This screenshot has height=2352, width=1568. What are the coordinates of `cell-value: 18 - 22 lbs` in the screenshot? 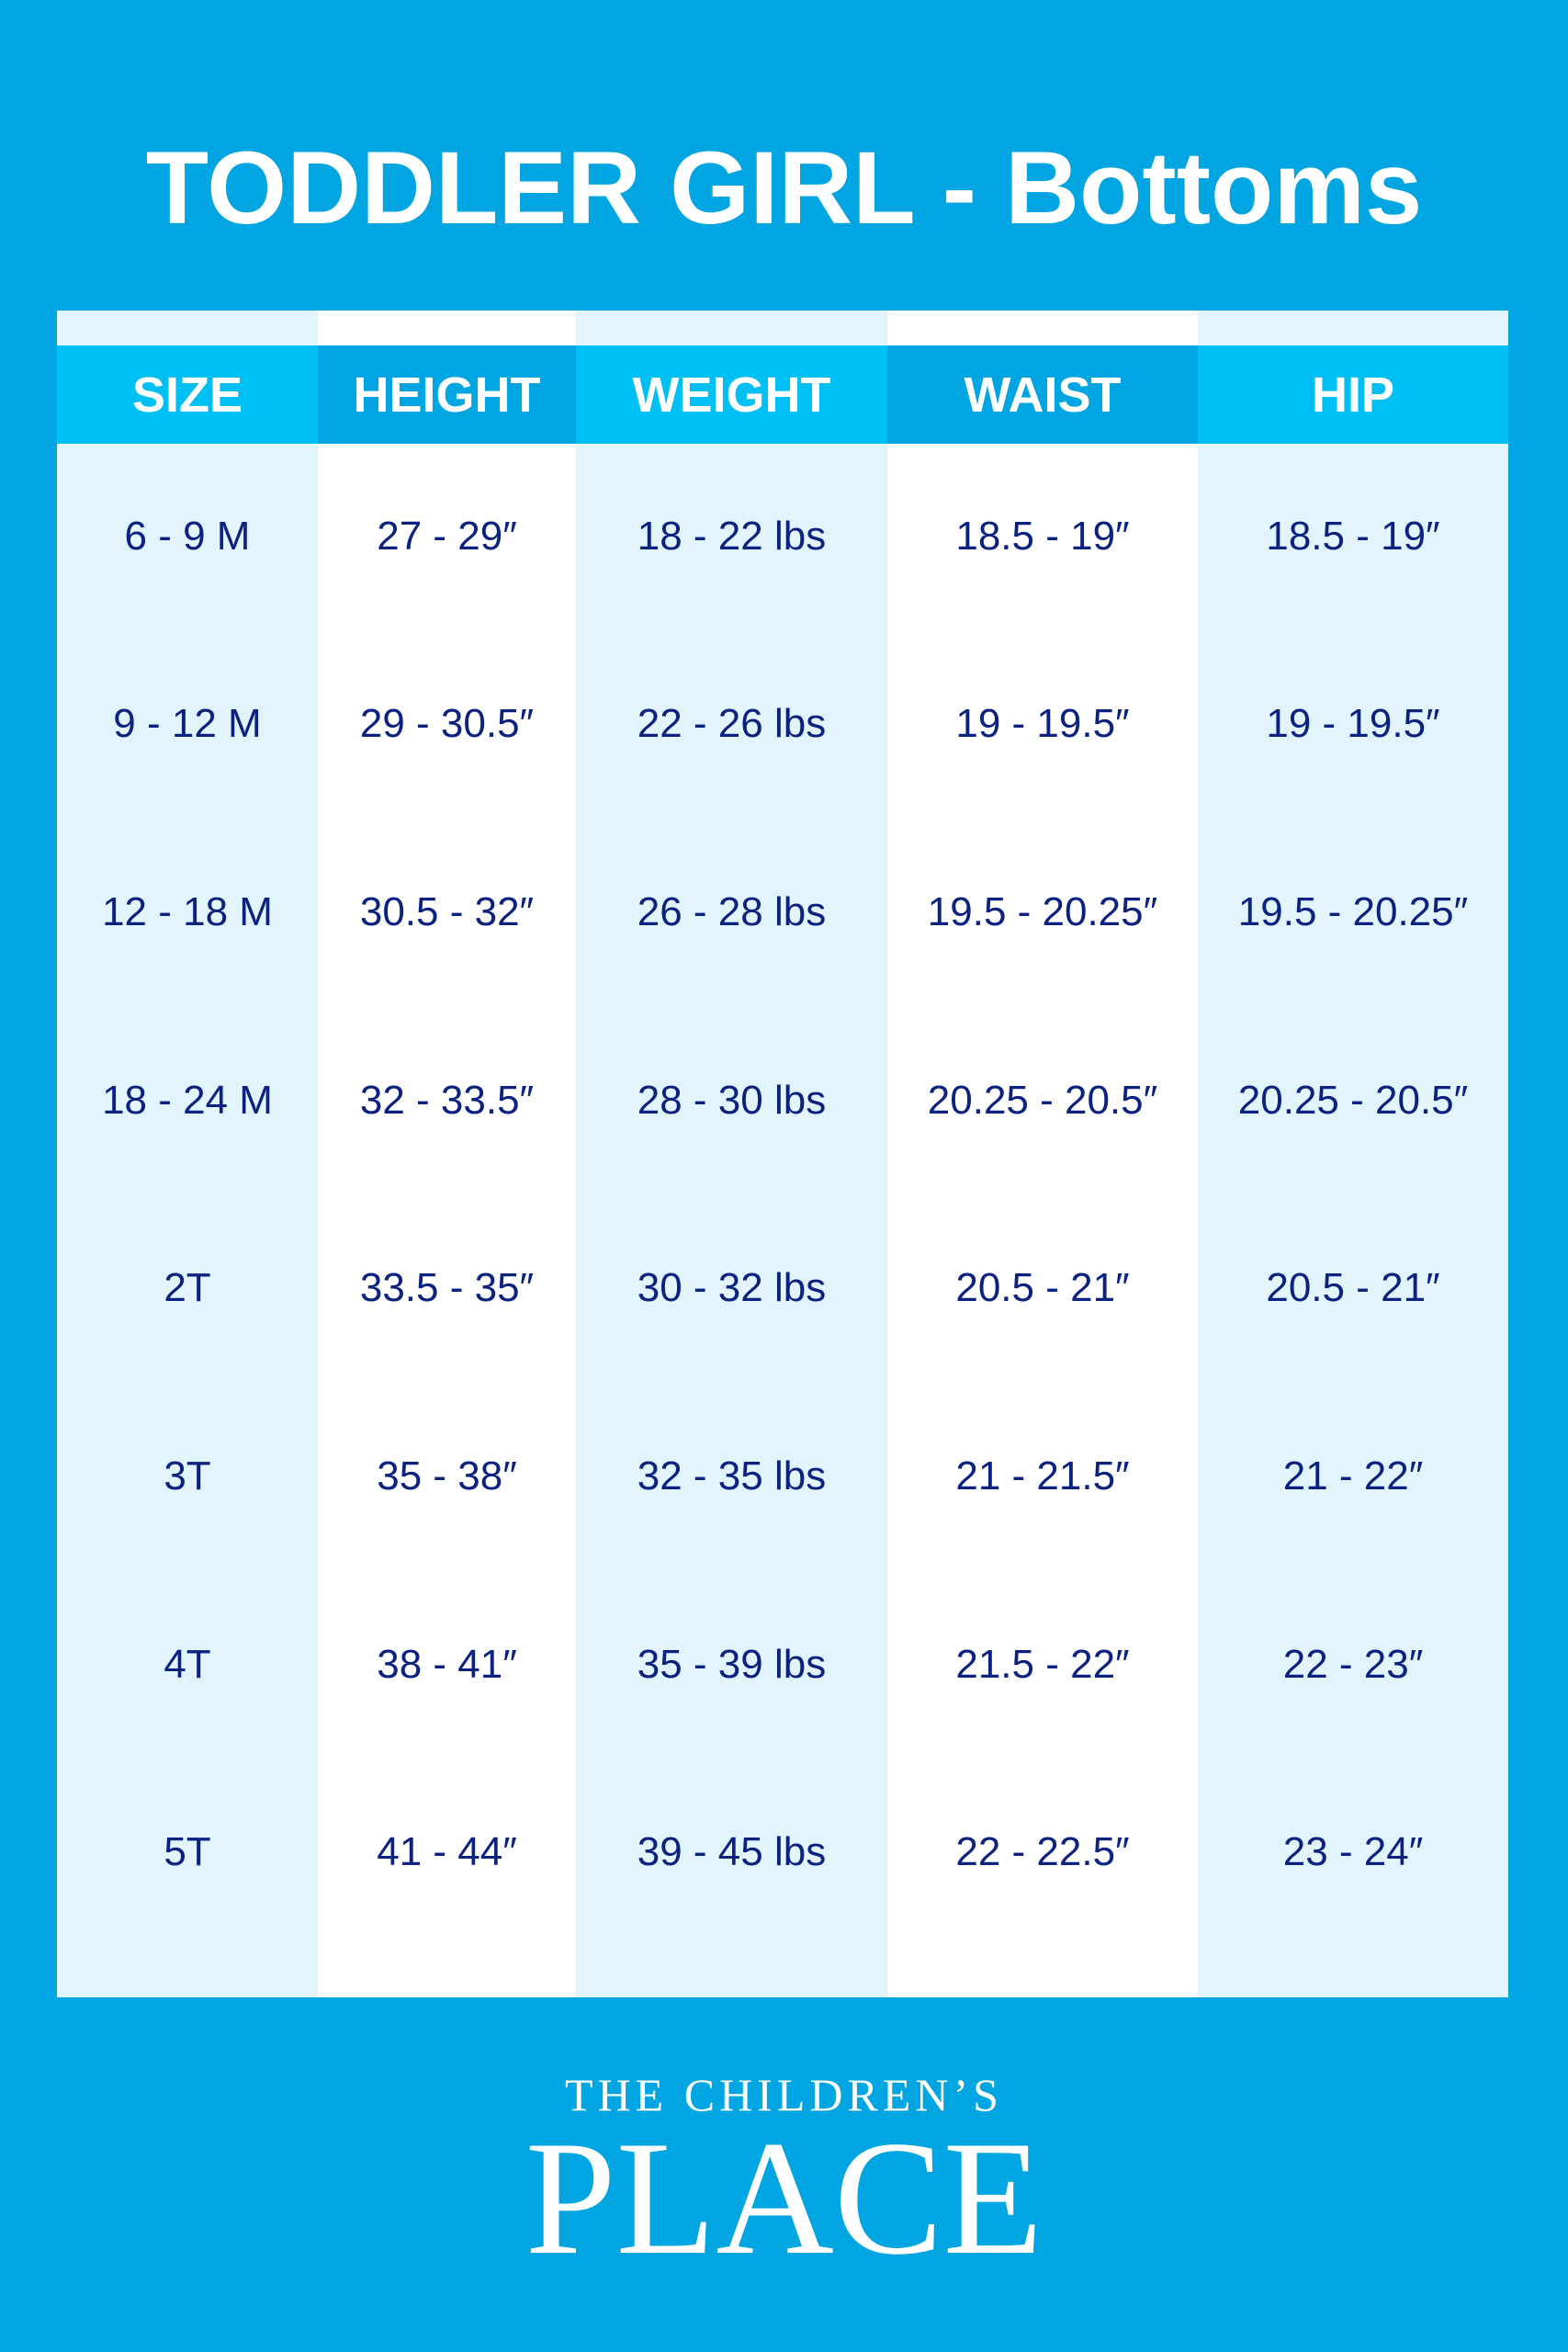 It's located at (732, 536).